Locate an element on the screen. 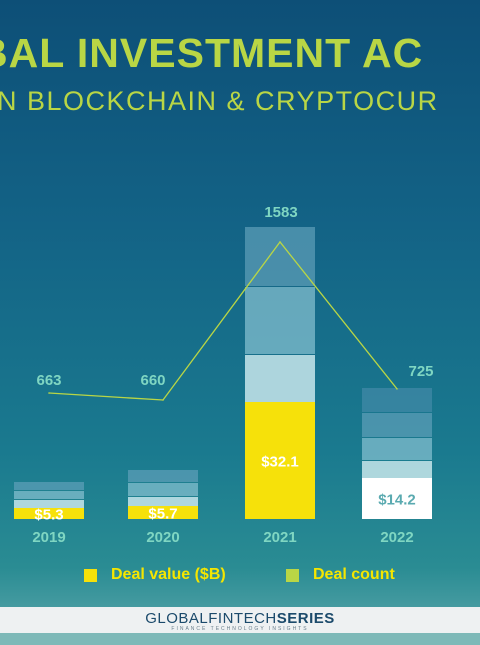  legend-label-deal-count: Deal count is located at coordinates (354, 574).